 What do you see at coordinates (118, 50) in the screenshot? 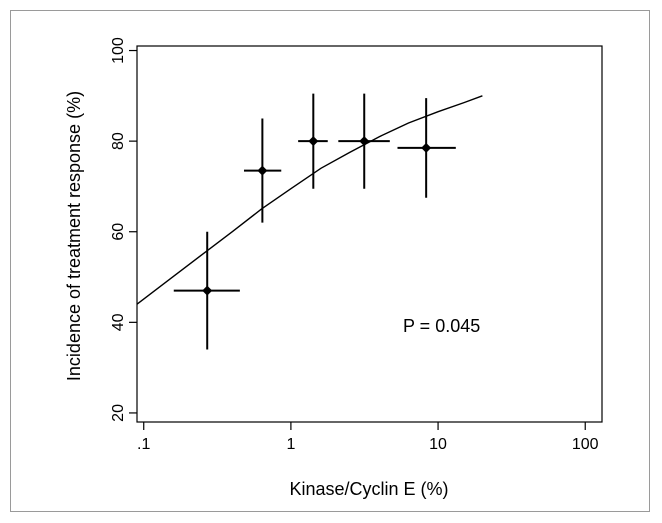
I see `y-tick-label: 100` at bounding box center [118, 50].